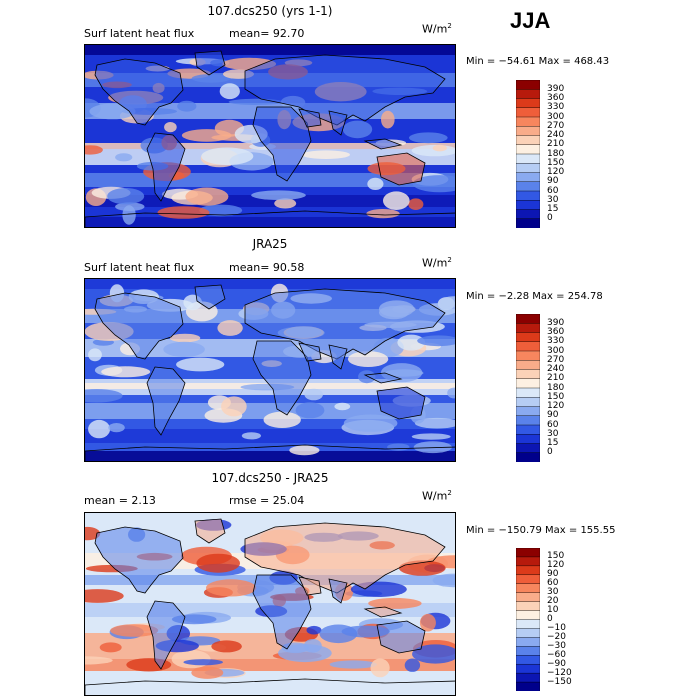 The image size is (700, 700). I want to click on colorbar-tick-label: 270, so click(556, 359).